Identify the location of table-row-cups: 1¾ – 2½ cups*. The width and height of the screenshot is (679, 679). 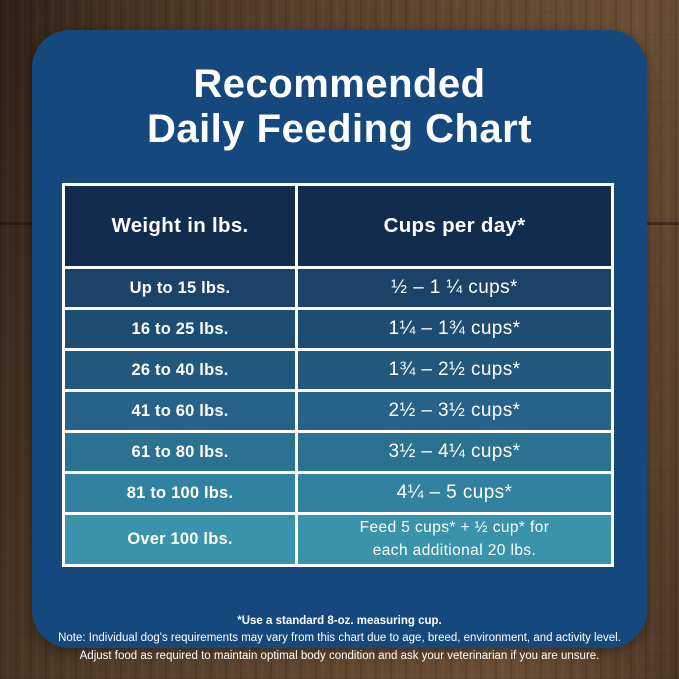
(454, 370).